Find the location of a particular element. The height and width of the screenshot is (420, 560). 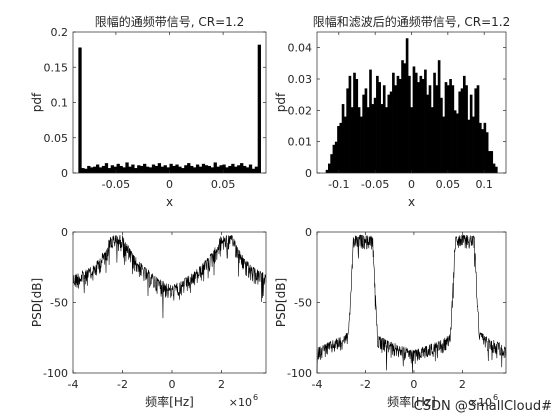

y-tick-label: -50 is located at coordinates (59, 303).